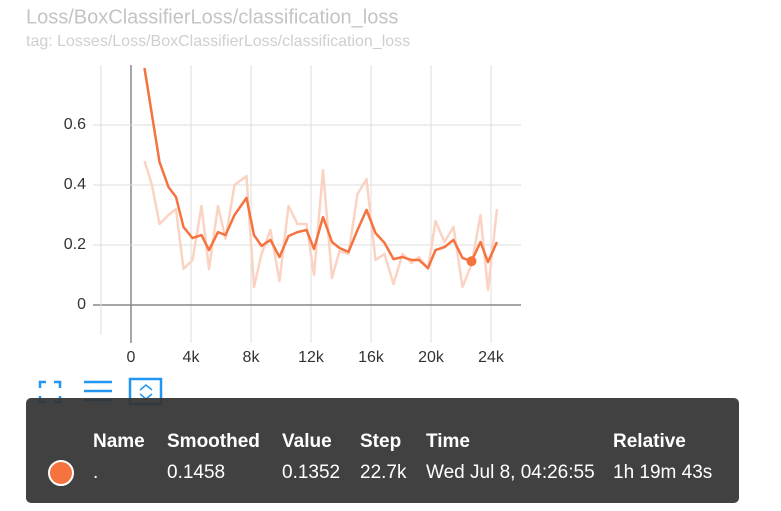 The height and width of the screenshot is (511, 781). Describe the element at coordinates (380, 441) in the screenshot. I see `tooltip-header: Step` at that location.